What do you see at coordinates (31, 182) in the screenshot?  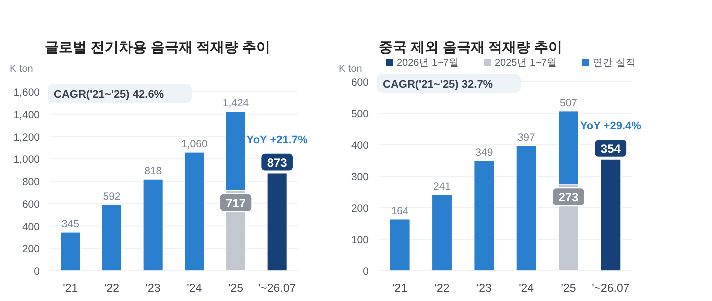 I see `y-tick-label: 800` at bounding box center [31, 182].